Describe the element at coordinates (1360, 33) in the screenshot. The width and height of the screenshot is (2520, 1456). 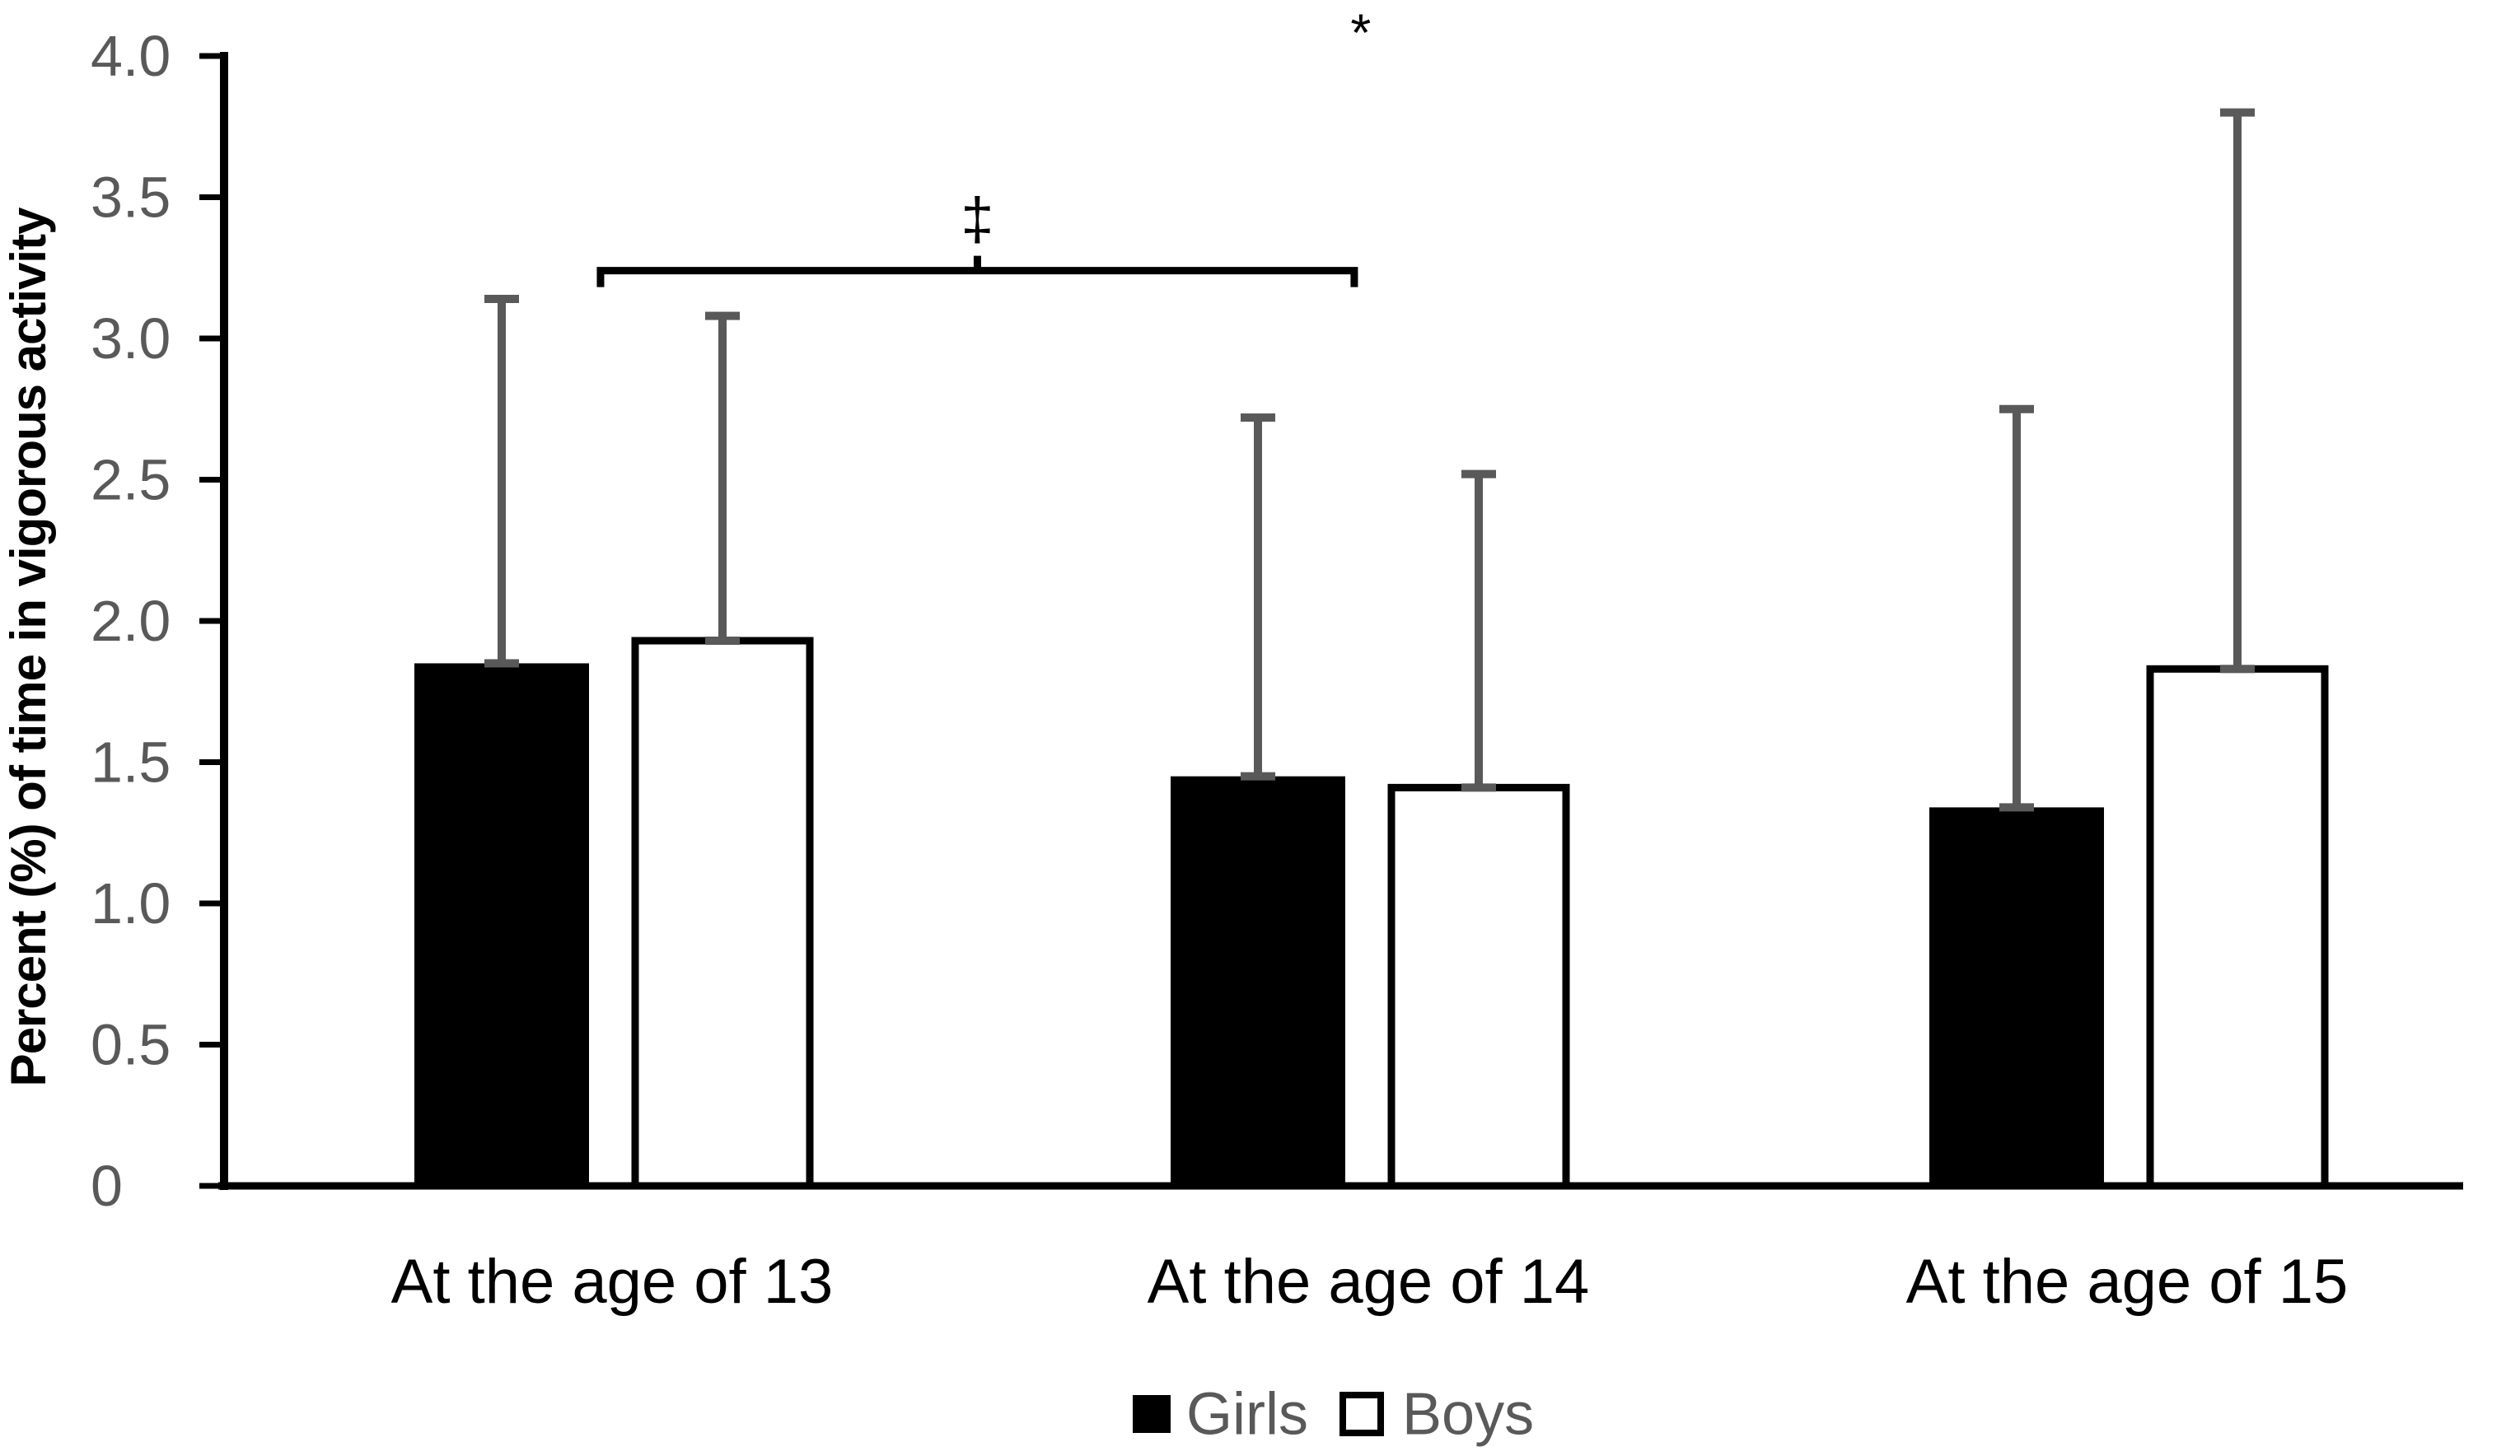
I see `asterisk-annotation: *` at that location.